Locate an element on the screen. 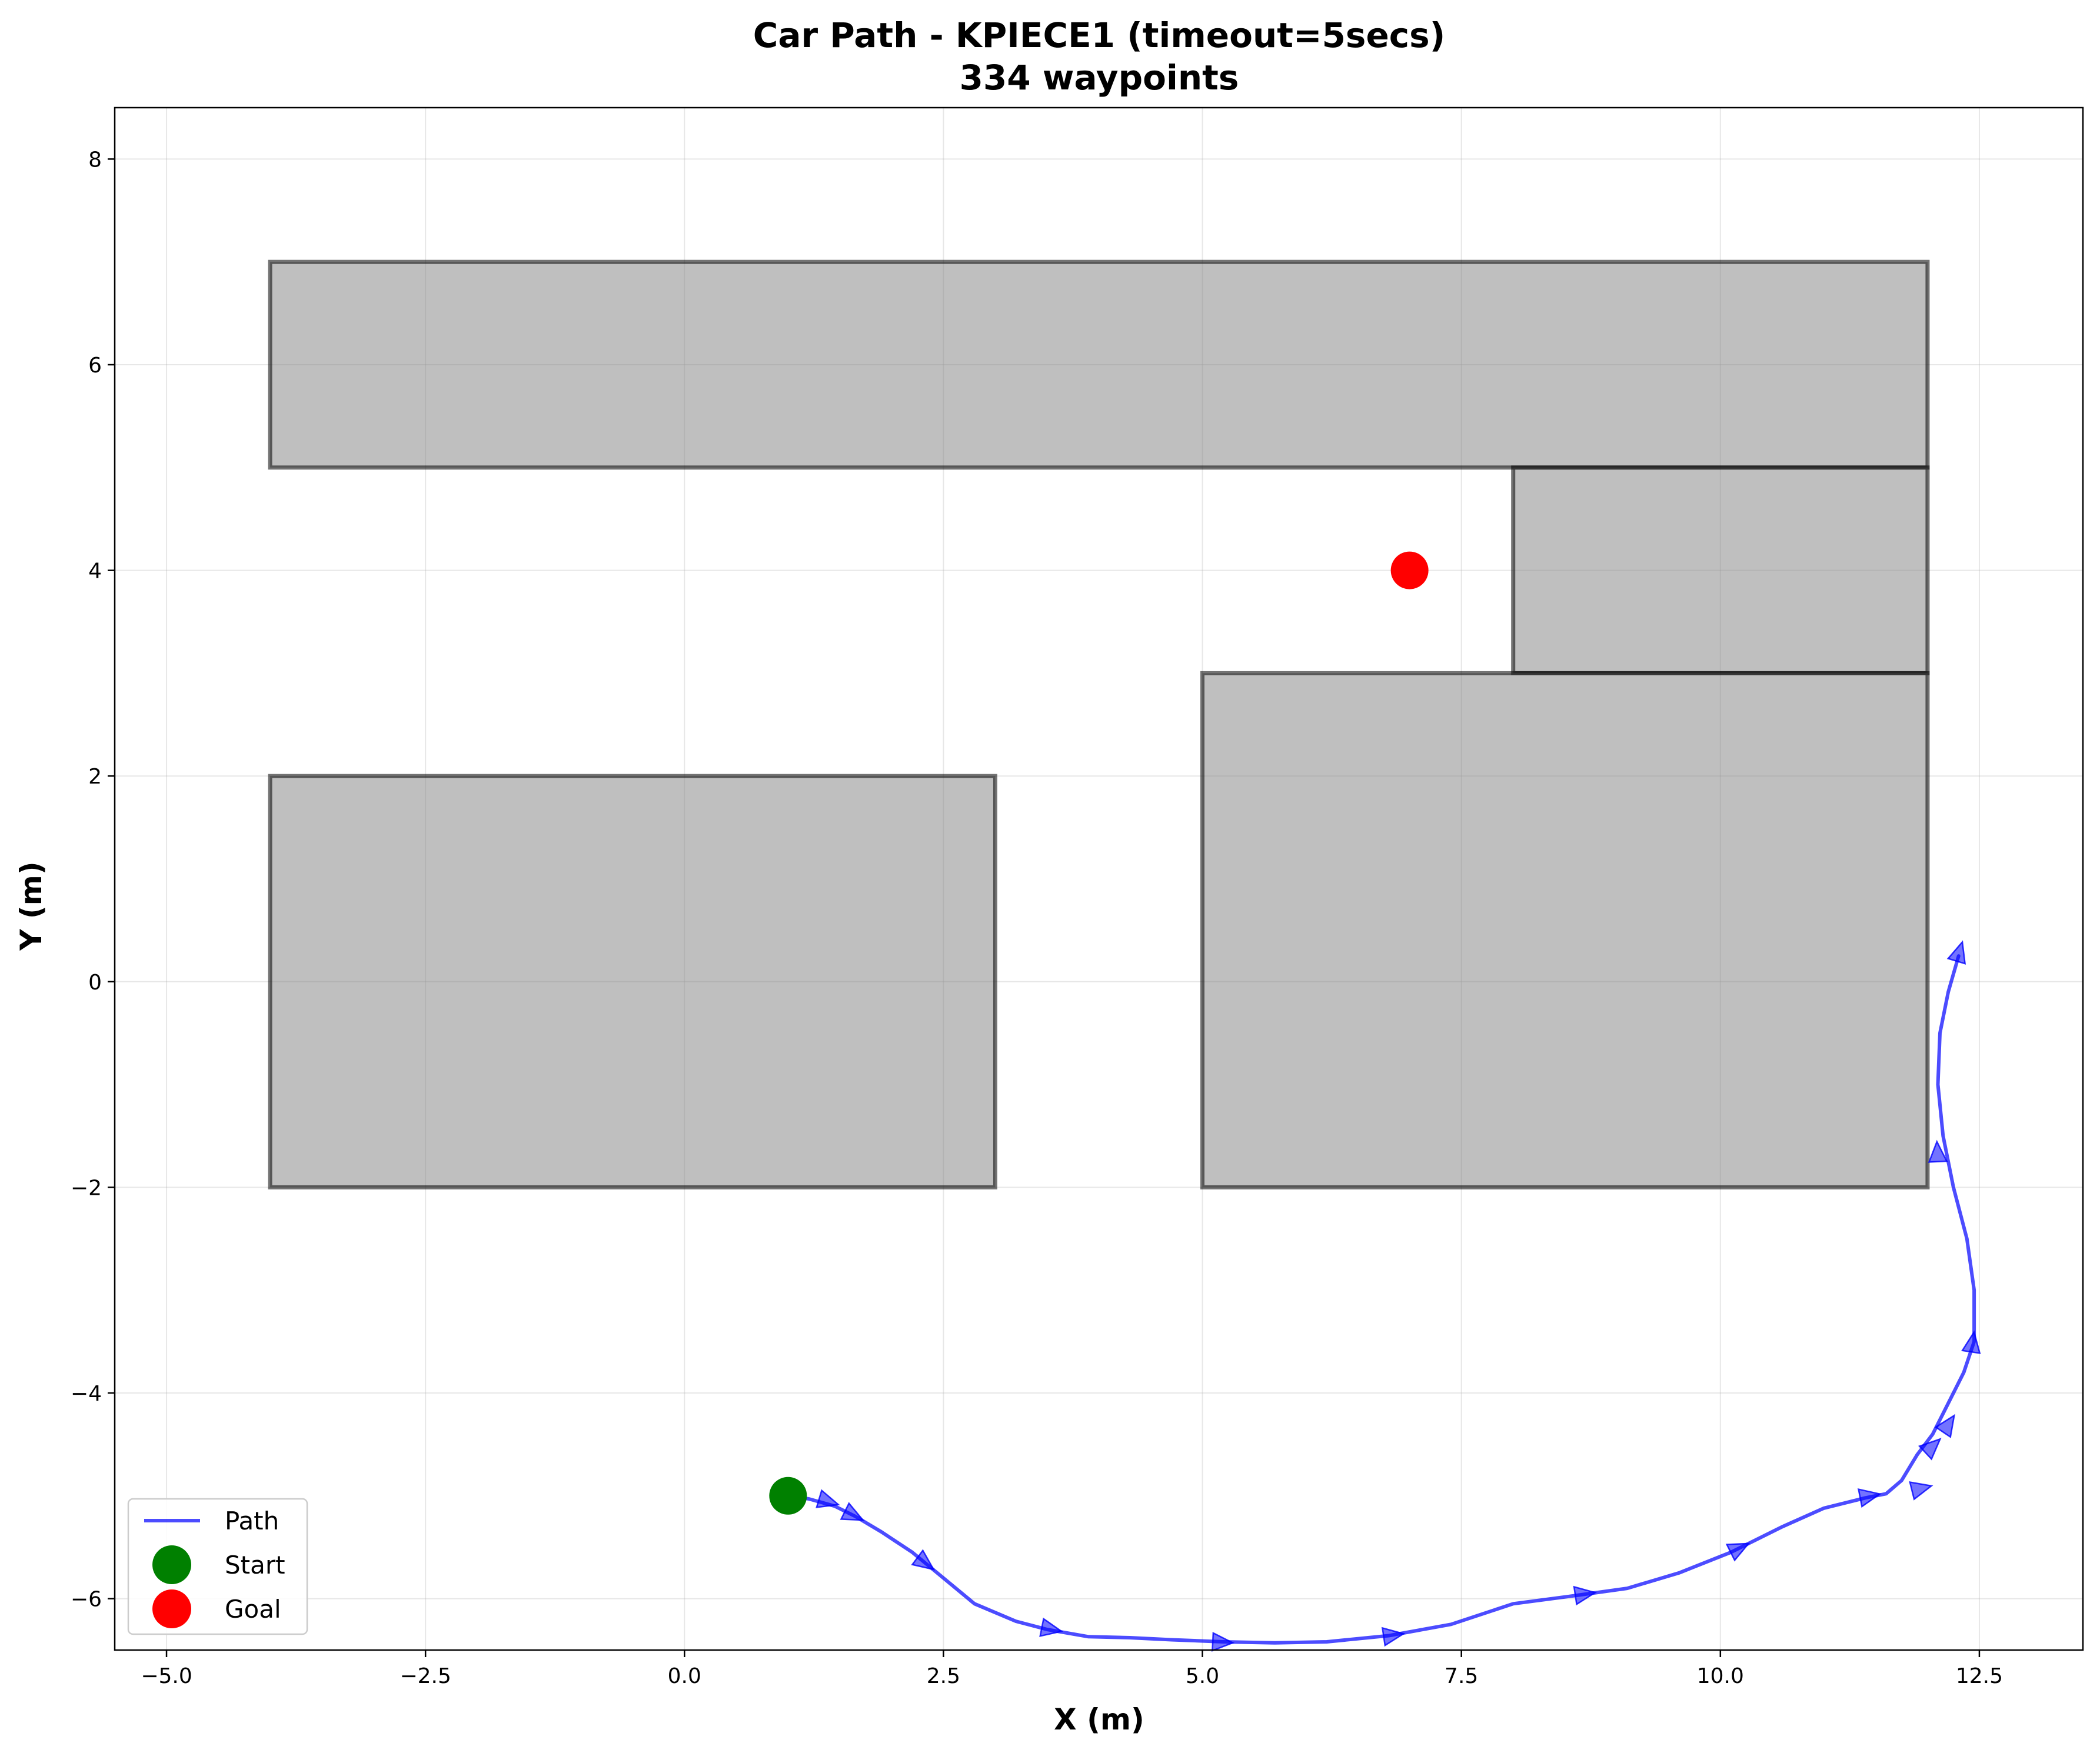 The image size is (2100, 1753). chart-subtitle: 334 waypoints is located at coordinates (1099, 78).